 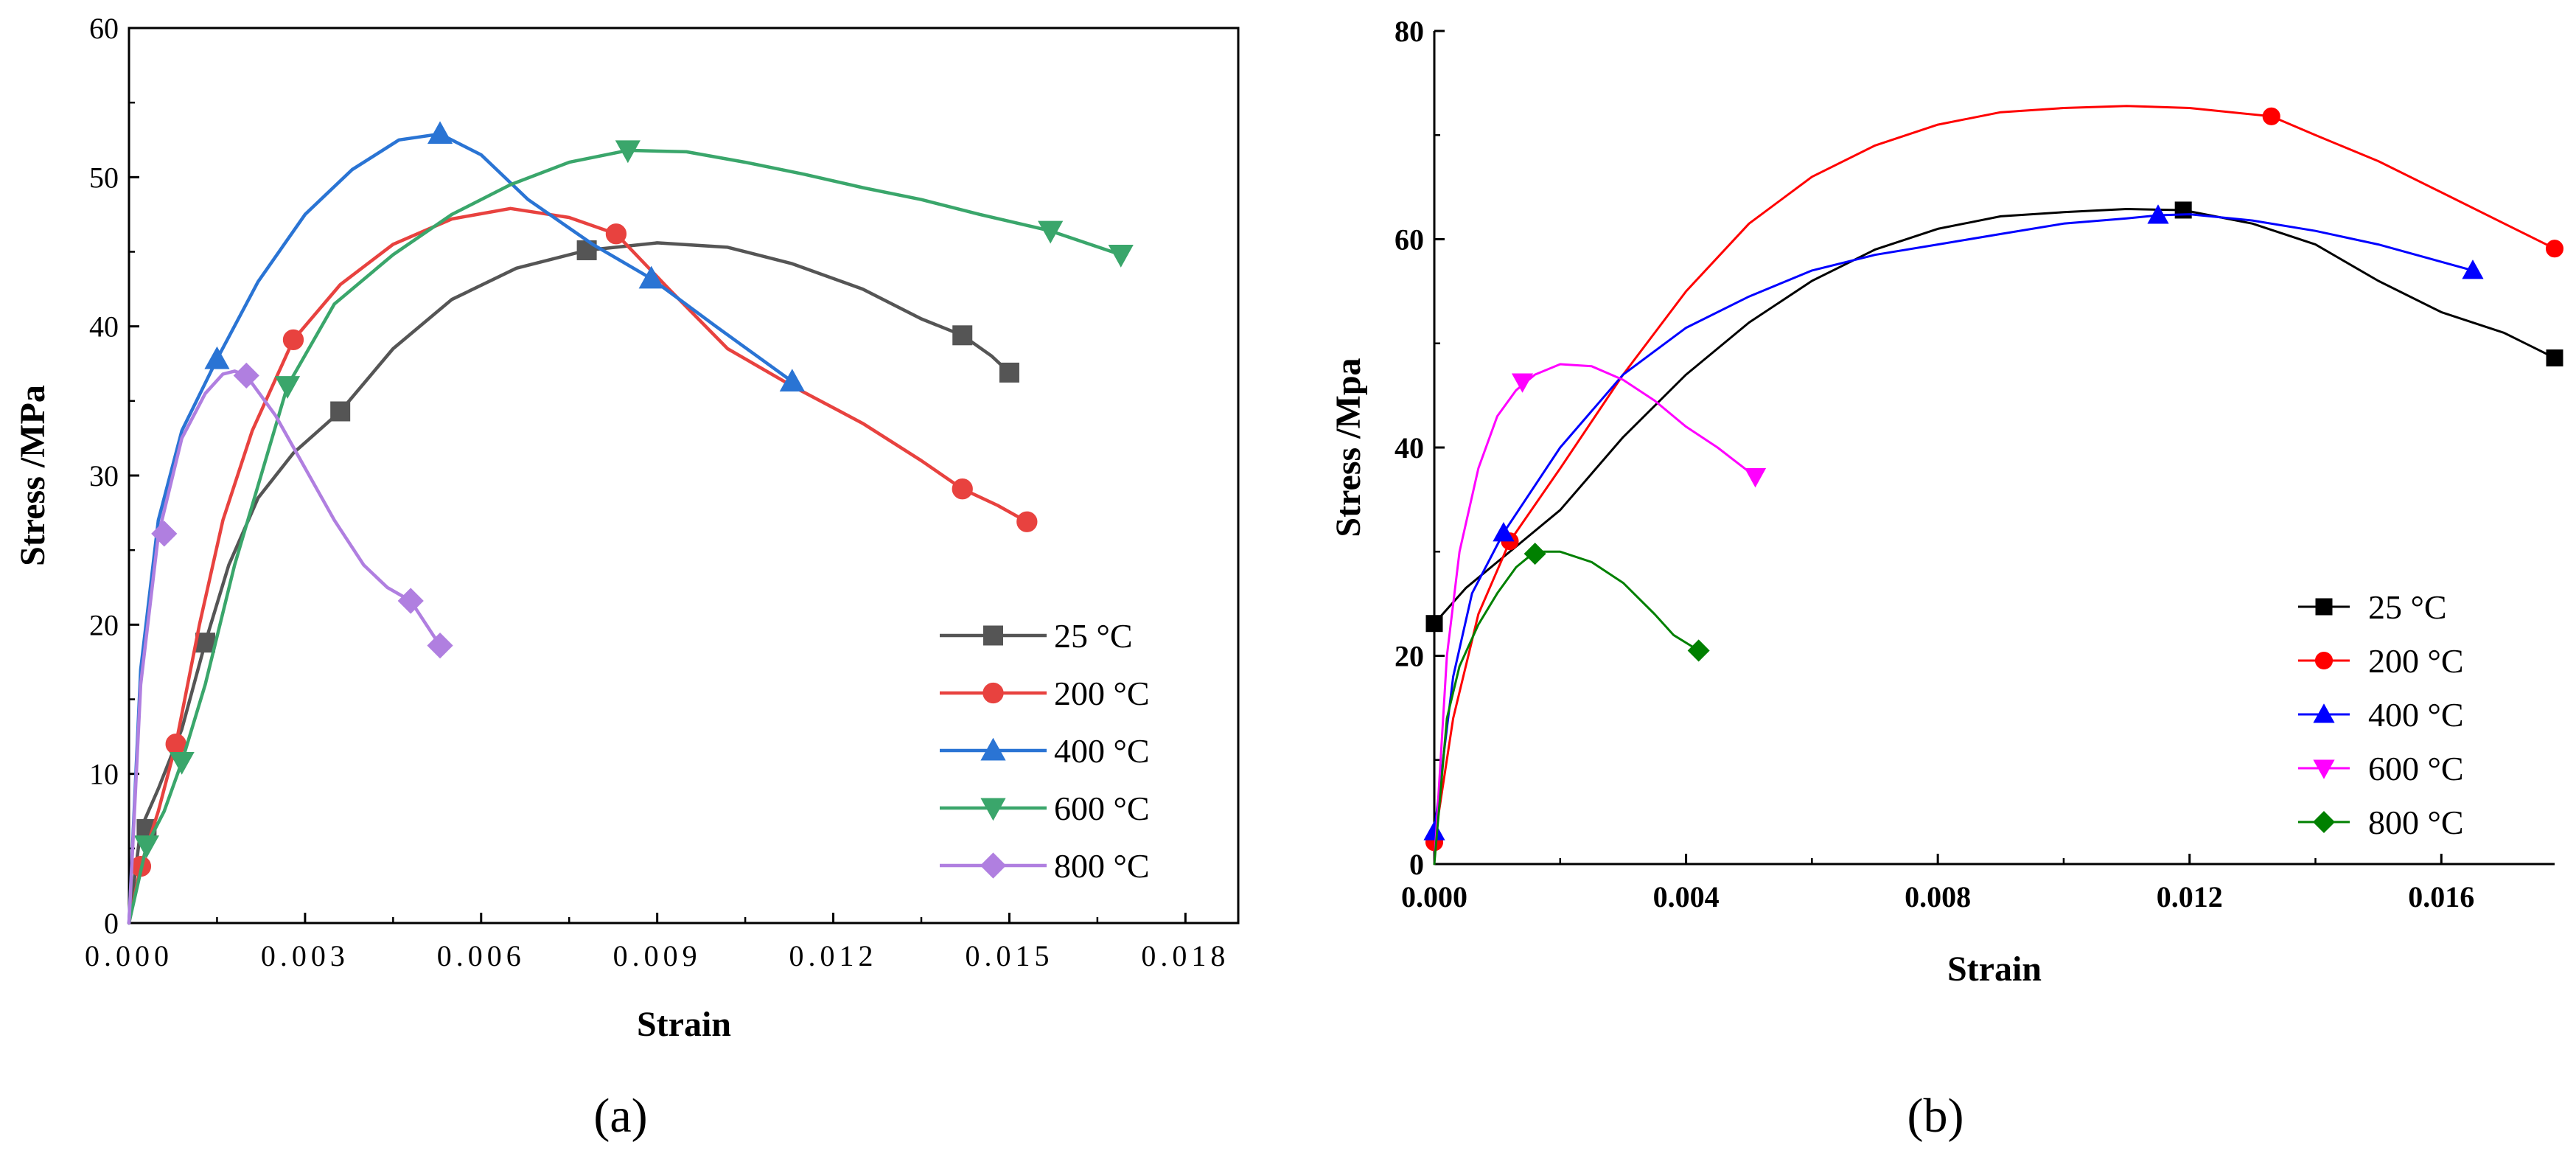 I want to click on panel-caption: (b), so click(x=1935, y=1116).